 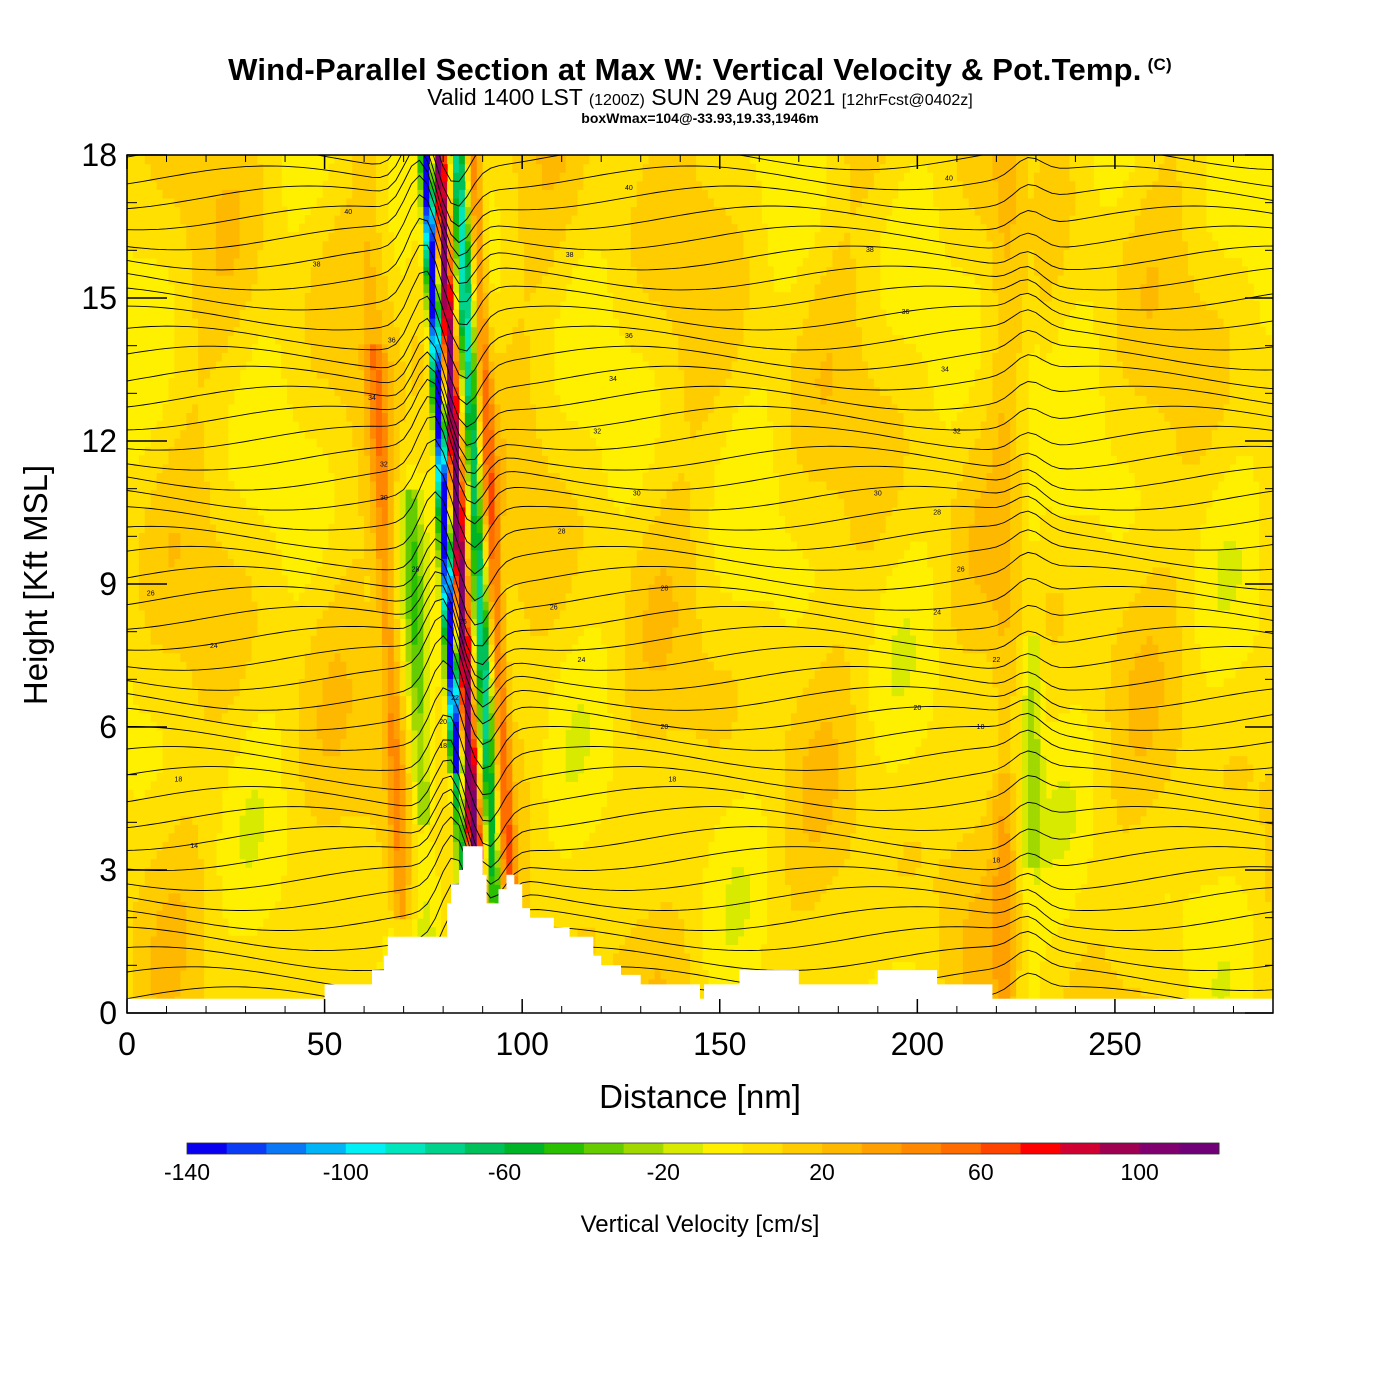 What do you see at coordinates (108, 870) in the screenshot?
I see `y-tick-label: 3` at bounding box center [108, 870].